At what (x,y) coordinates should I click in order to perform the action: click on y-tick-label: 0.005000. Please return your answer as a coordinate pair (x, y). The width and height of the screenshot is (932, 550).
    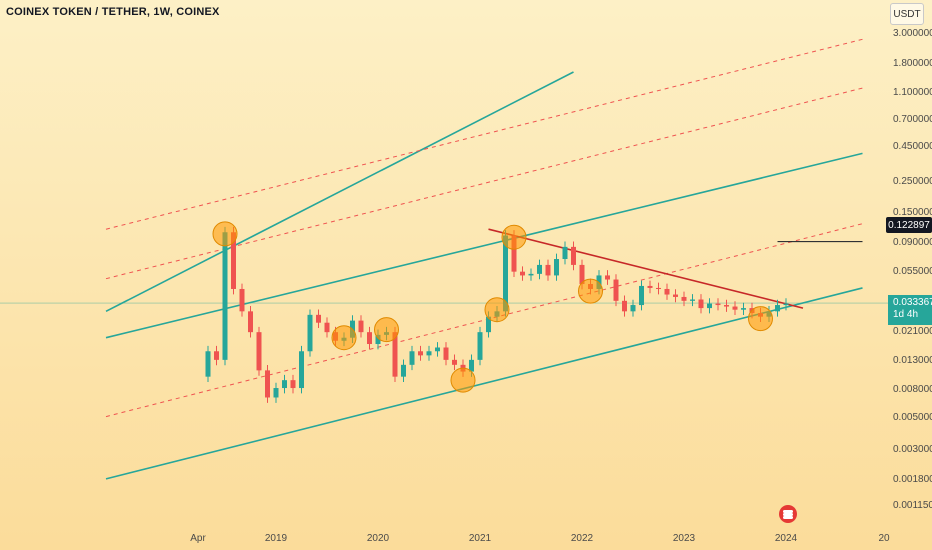
    Looking at the image, I should click on (912, 417).